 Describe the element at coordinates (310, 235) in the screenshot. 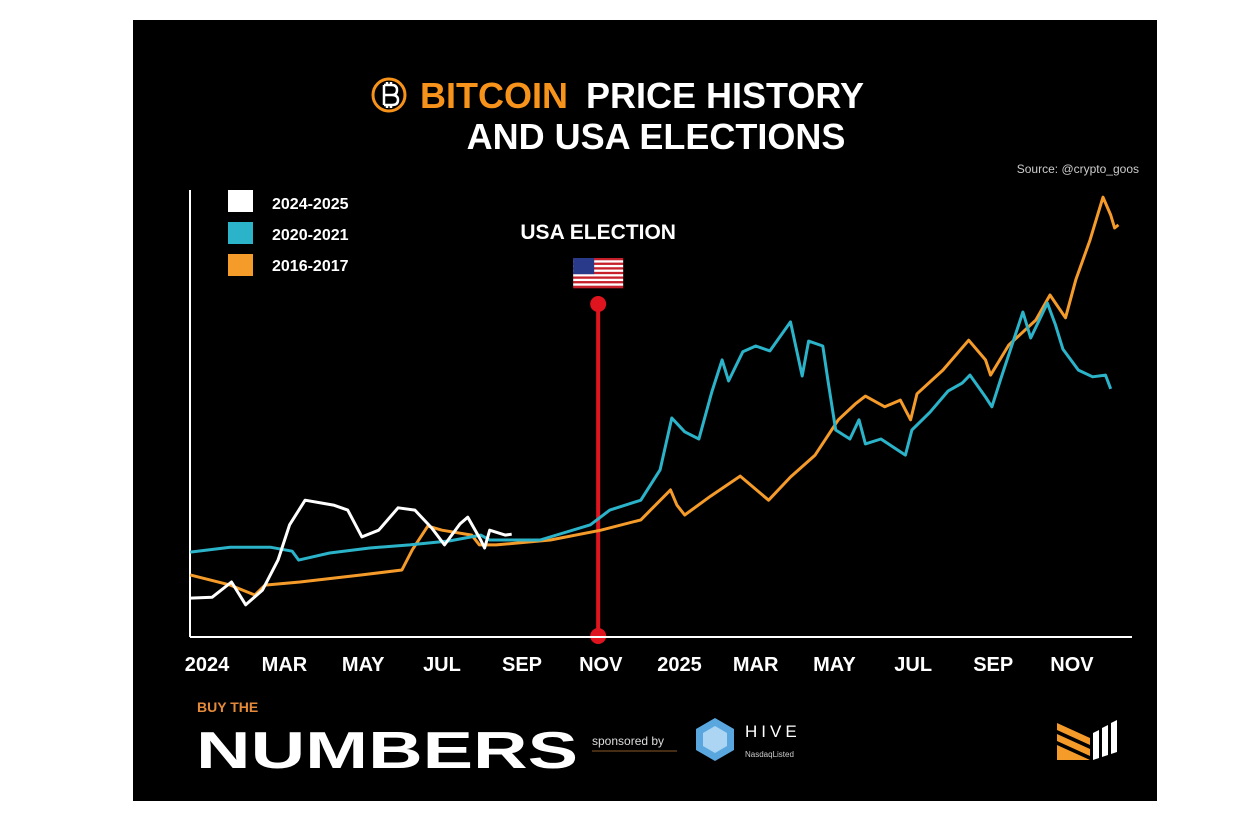

I see `legend-label: 2020-2021` at that location.